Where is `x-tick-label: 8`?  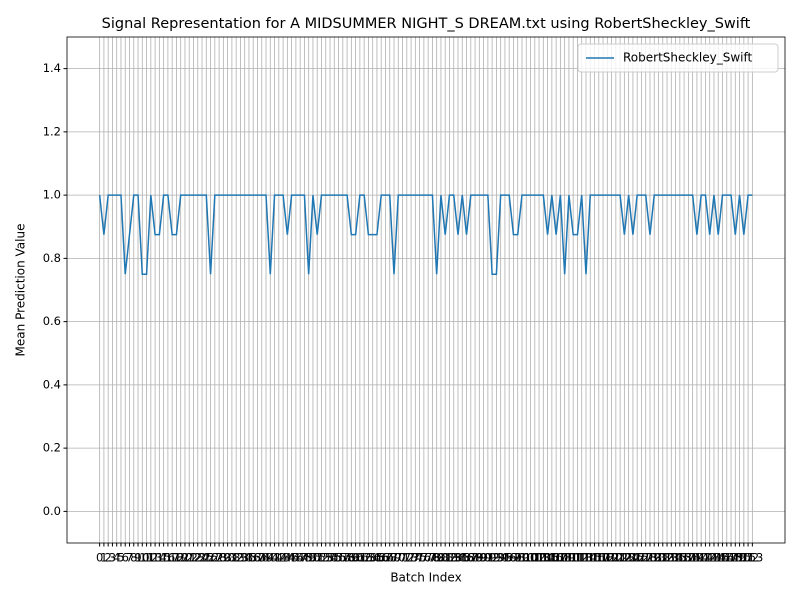 x-tick-label: 8 is located at coordinates (133, 558).